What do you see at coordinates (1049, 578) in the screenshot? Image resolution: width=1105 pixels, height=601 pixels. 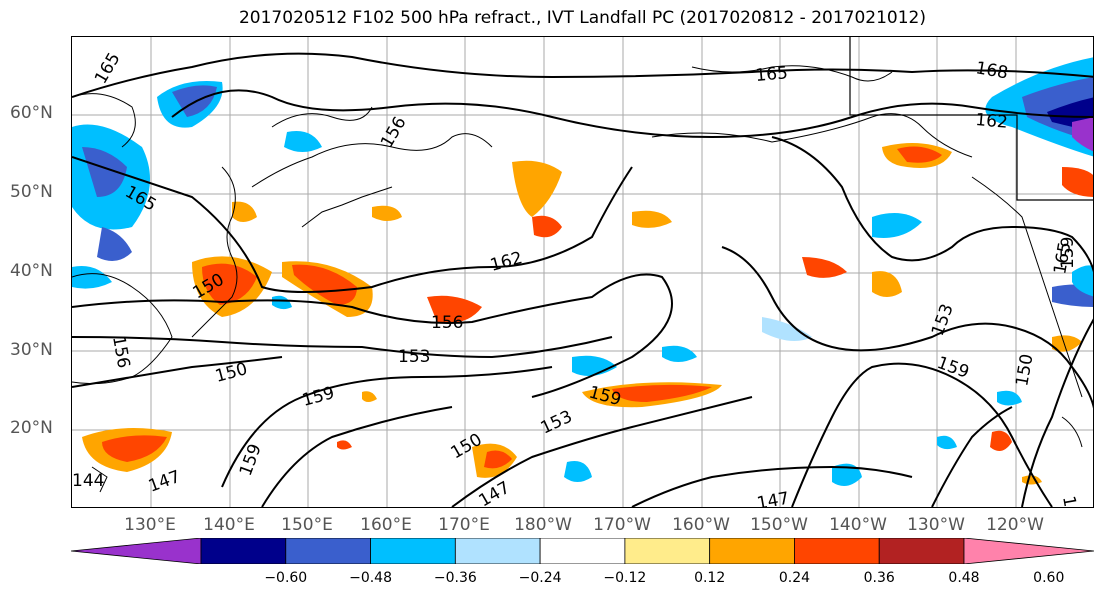 I see `colorbar-tick-label: 0.60` at bounding box center [1049, 578].